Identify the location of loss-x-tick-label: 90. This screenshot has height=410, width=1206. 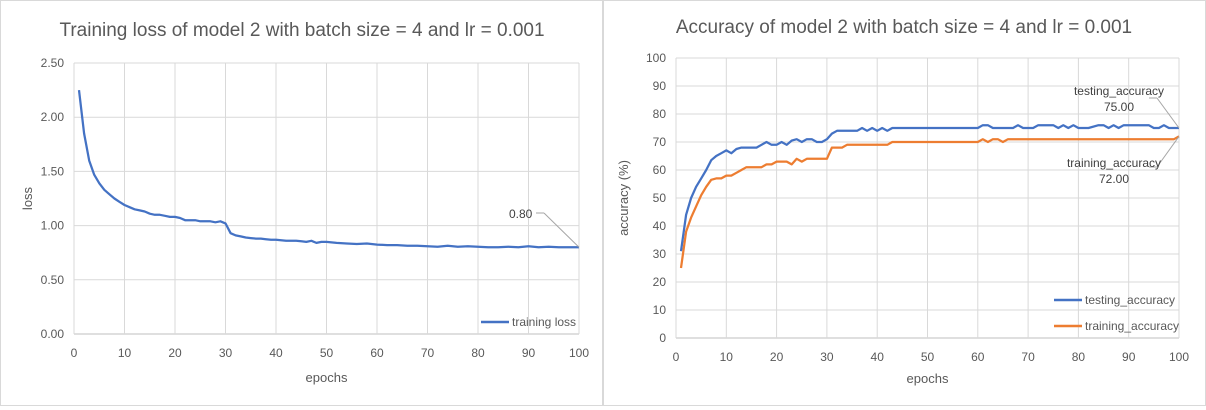
(529, 353).